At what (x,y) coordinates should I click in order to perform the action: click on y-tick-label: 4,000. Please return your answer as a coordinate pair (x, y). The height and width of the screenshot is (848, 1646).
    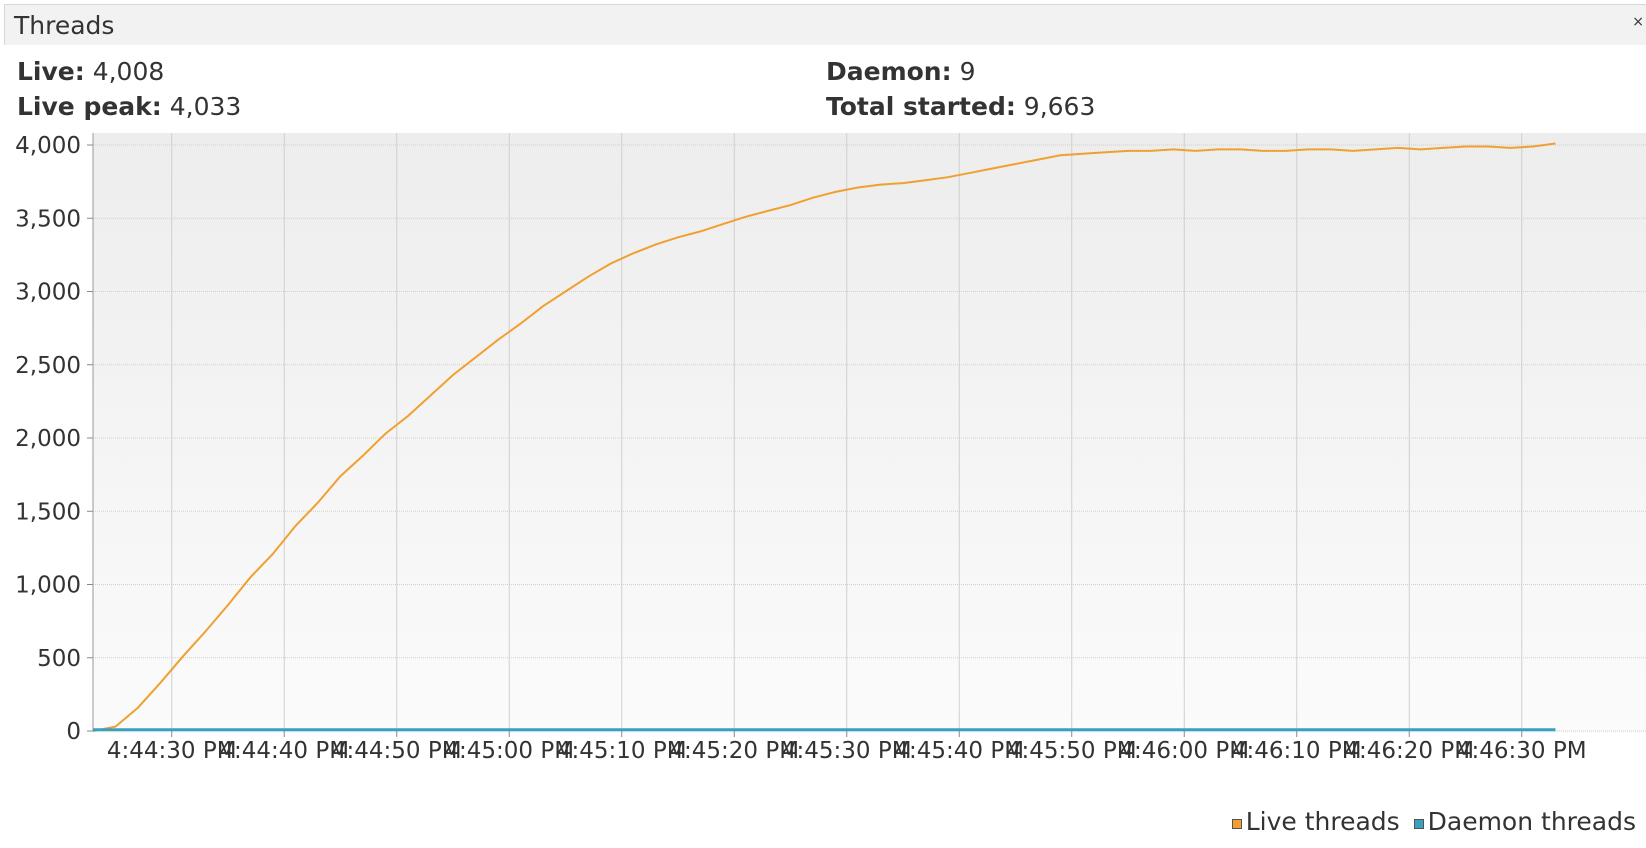
    Looking at the image, I should click on (48, 146).